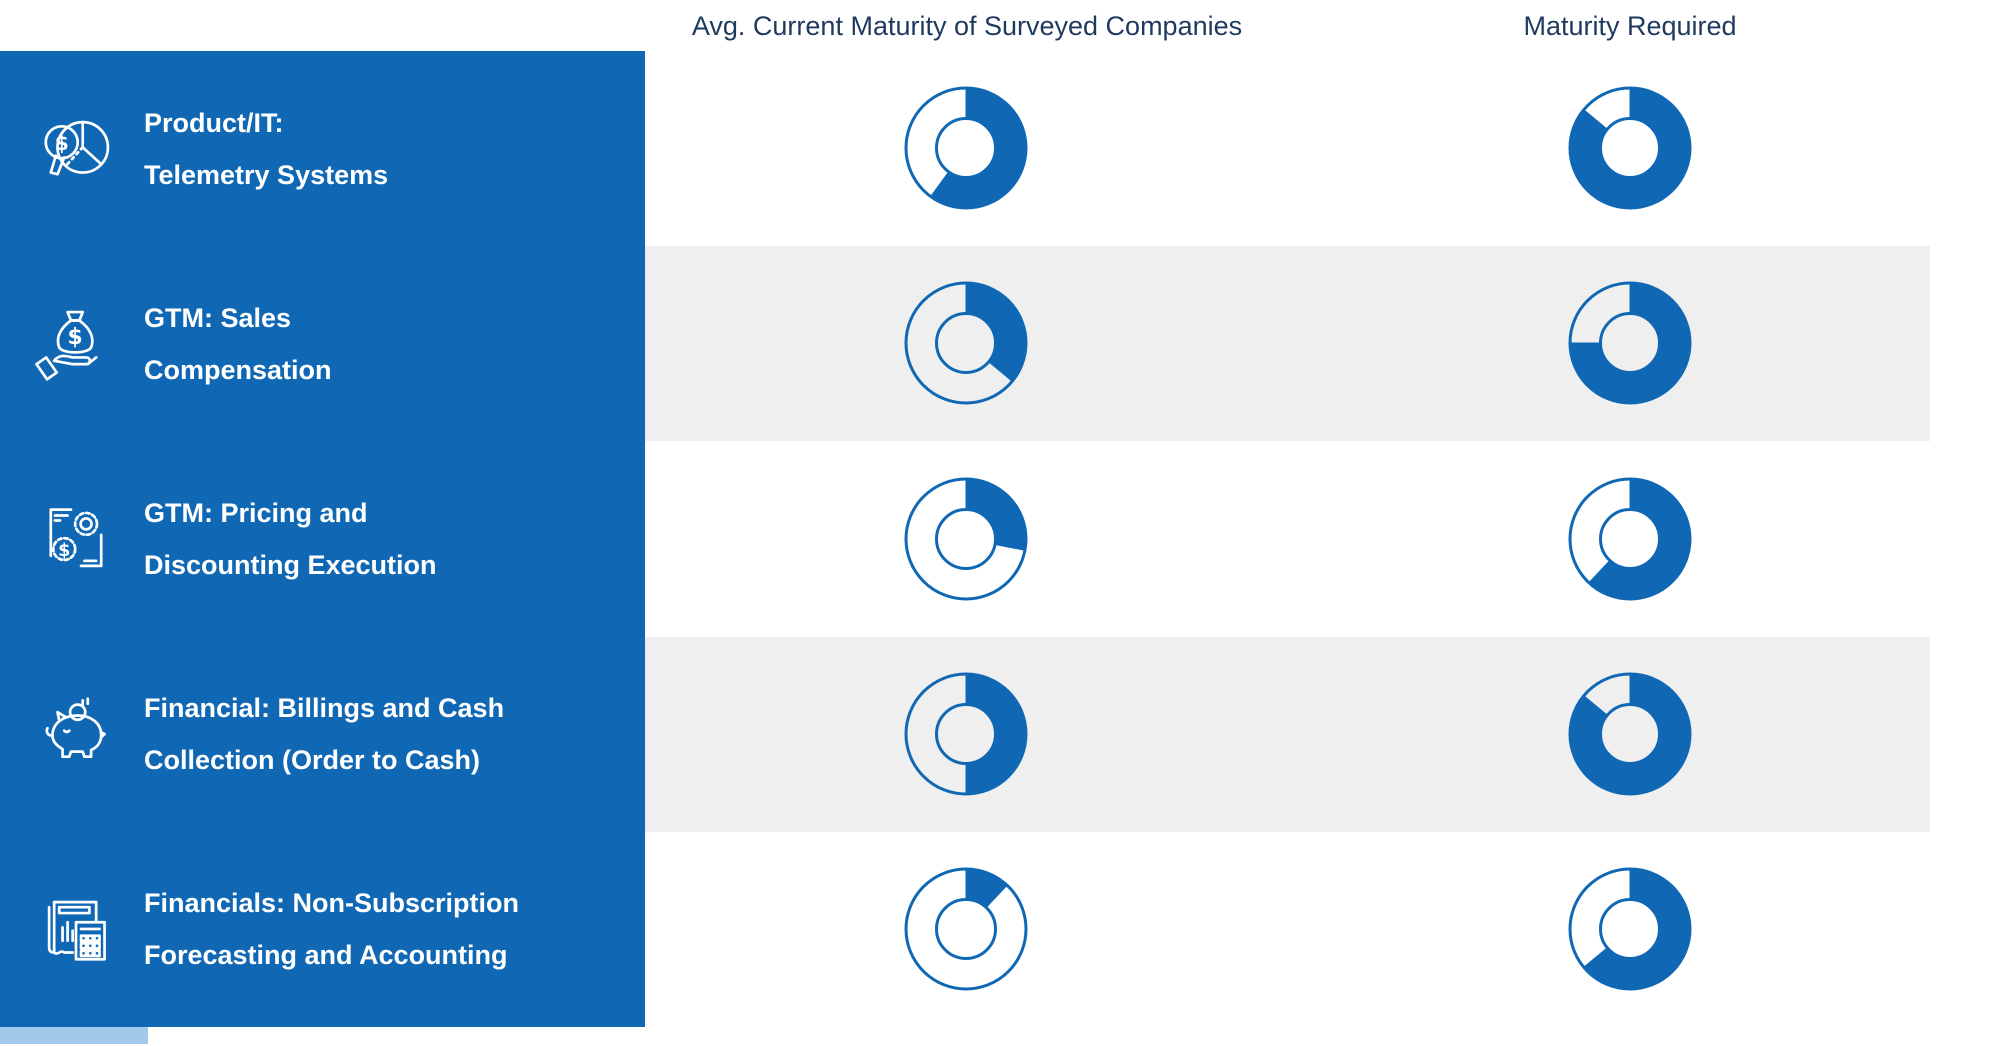  I want to click on row-label-line2: Discounting Execution, so click(290, 565).